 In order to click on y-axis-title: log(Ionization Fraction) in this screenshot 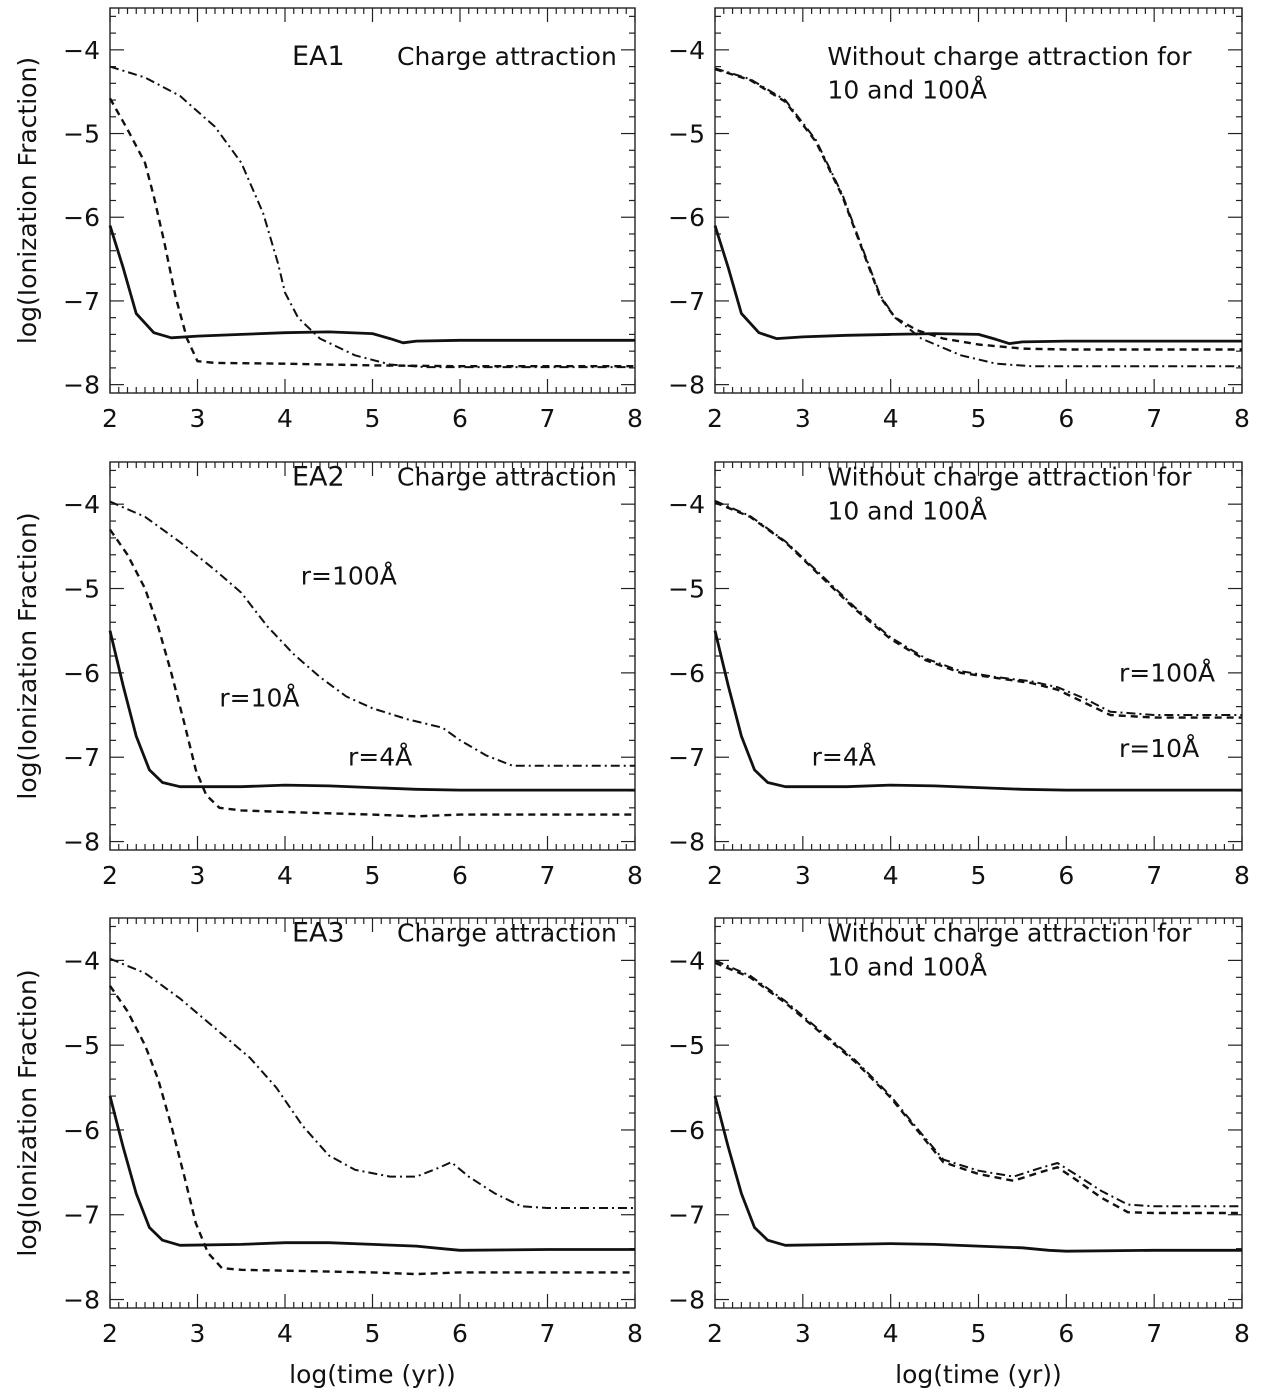, I will do `click(27, 200)`.